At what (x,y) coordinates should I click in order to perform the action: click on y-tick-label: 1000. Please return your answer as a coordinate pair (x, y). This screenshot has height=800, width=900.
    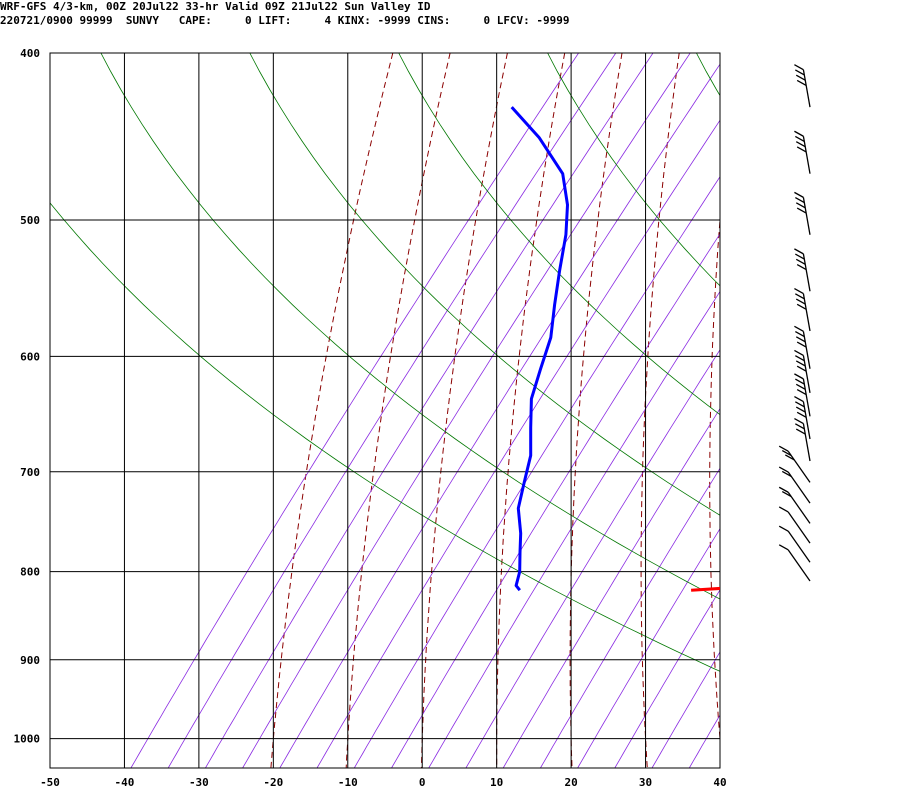
    Looking at the image, I should click on (27, 739).